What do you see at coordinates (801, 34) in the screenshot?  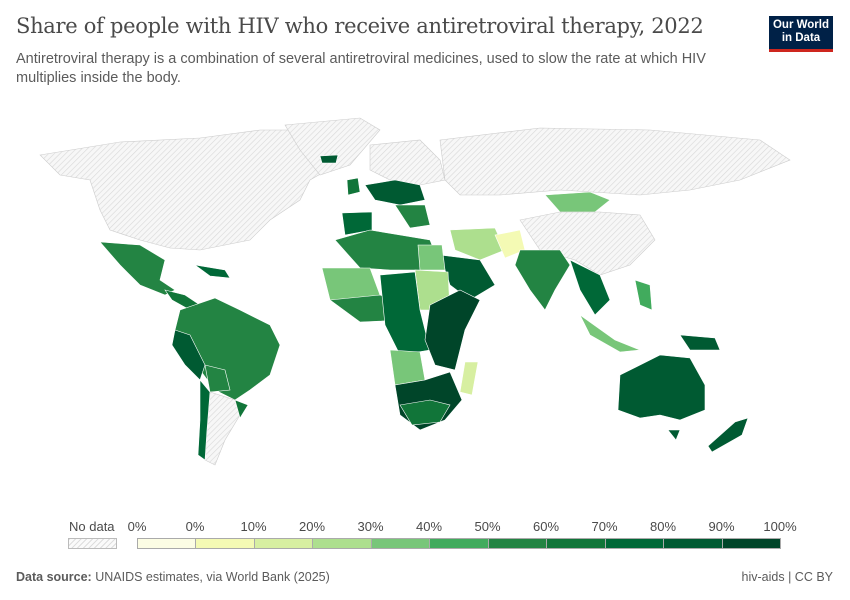 I see `owid-logo: Our World in Data` at bounding box center [801, 34].